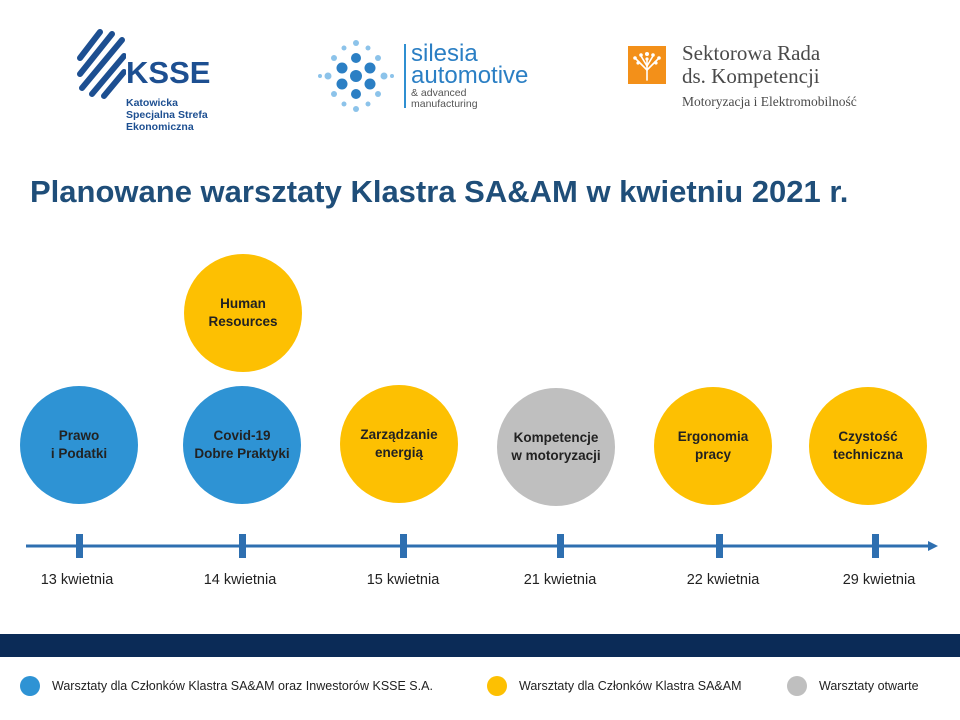 The width and height of the screenshot is (960, 720). I want to click on workshop-circle-kompetencje: Kompetencje w motoryzacji, so click(556, 447).